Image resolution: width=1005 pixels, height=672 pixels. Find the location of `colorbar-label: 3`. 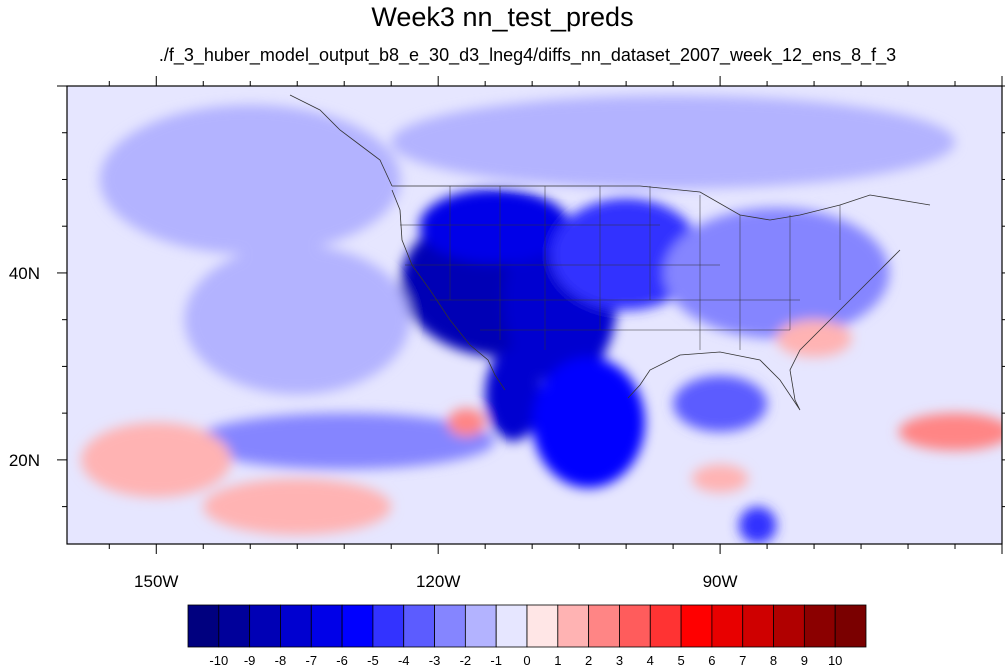

colorbar-label: 3 is located at coordinates (619, 660).